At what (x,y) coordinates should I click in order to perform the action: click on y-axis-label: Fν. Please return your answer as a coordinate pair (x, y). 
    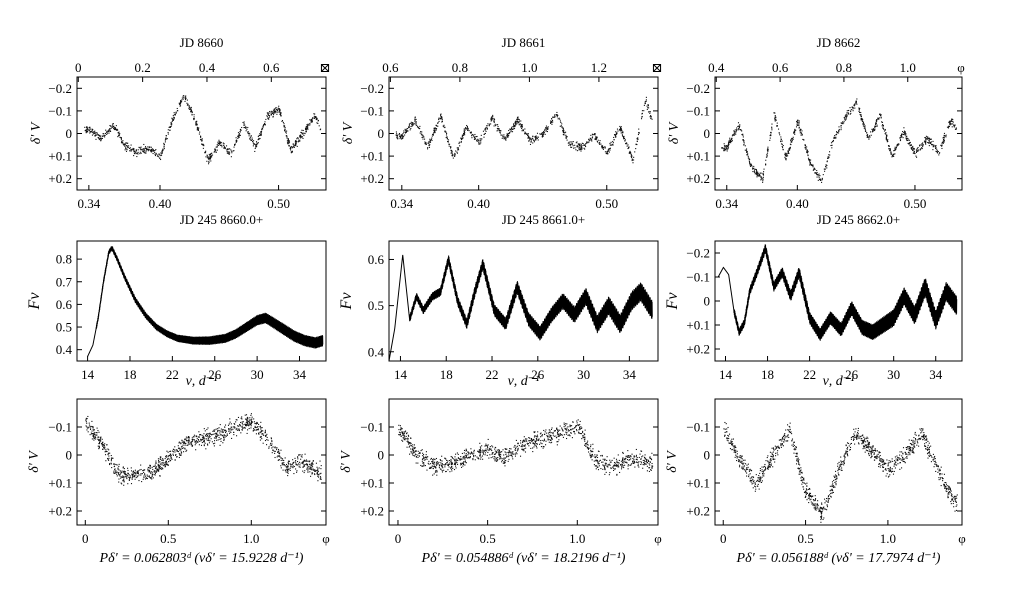
    Looking at the image, I should click on (34, 301).